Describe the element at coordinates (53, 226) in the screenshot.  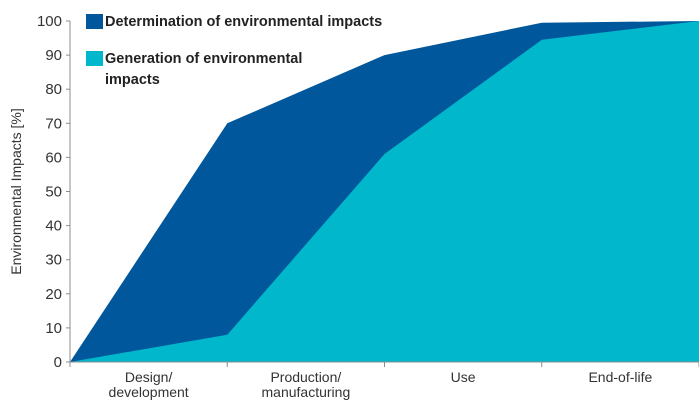
I see `y-tick-label: 40` at that location.